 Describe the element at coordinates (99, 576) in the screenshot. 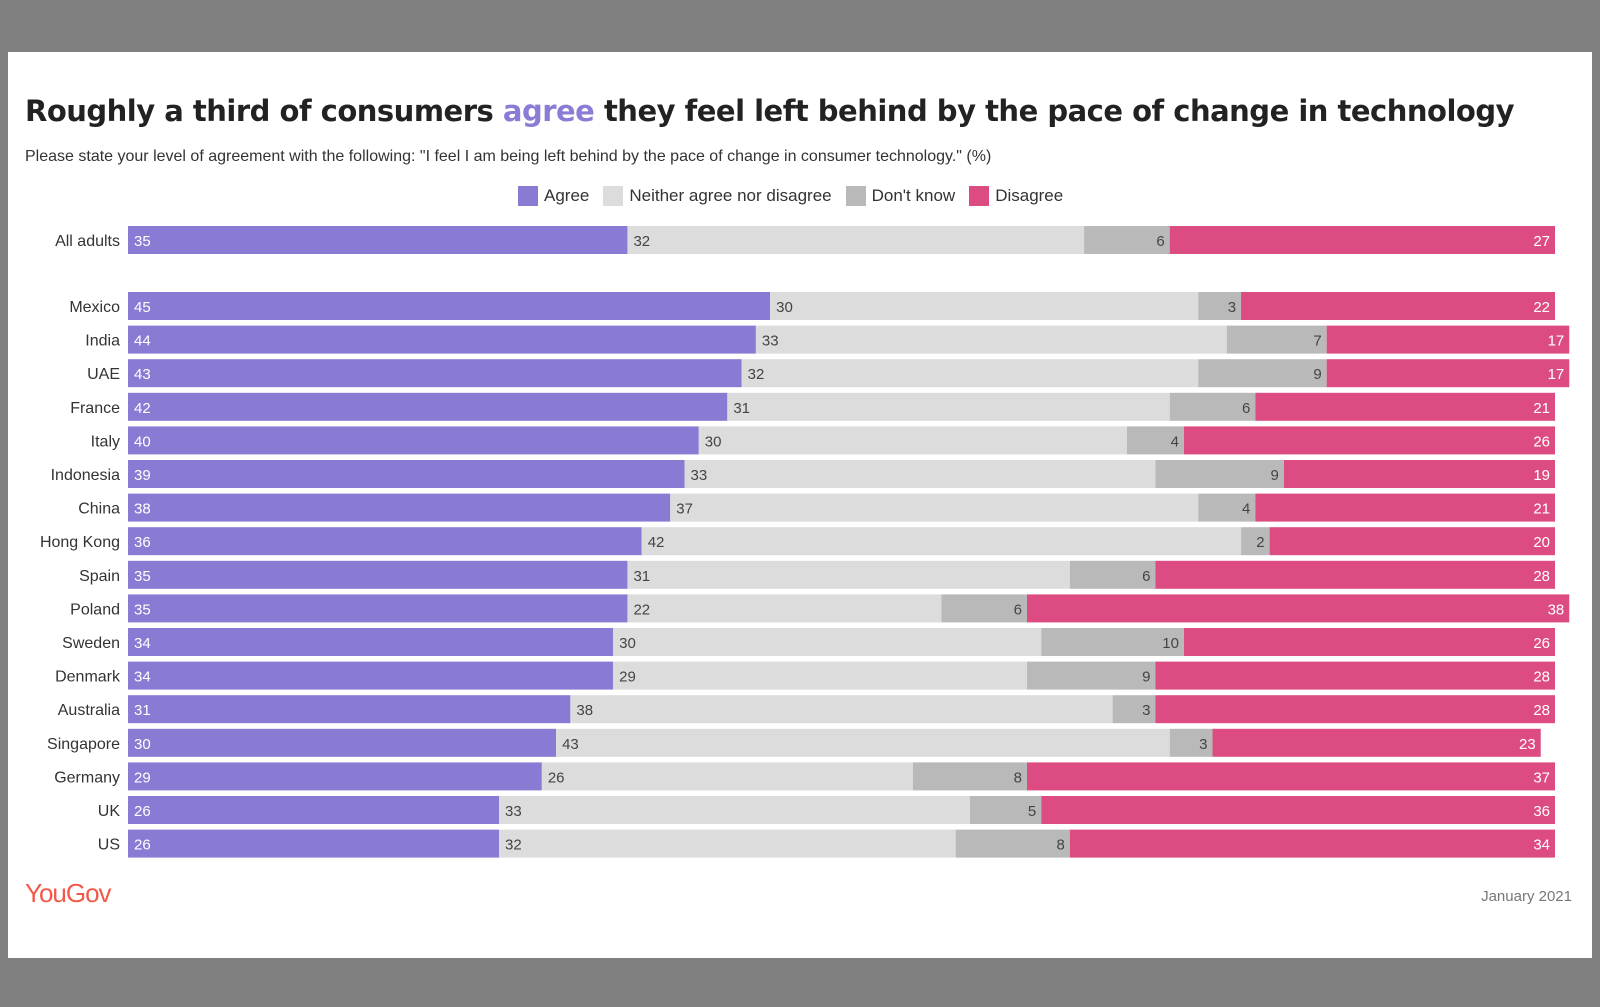

I see `category-label: Spain` at that location.